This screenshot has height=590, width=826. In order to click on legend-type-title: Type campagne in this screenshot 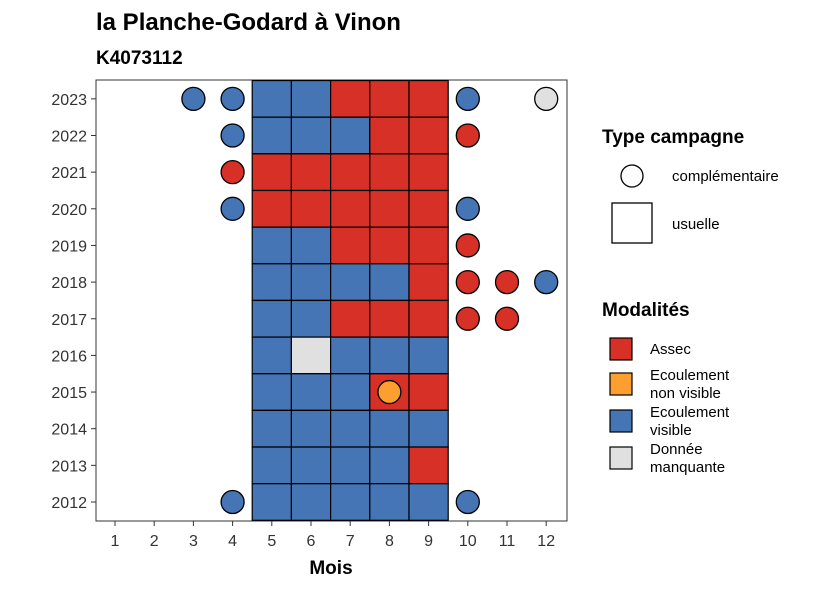, I will do `click(673, 137)`.